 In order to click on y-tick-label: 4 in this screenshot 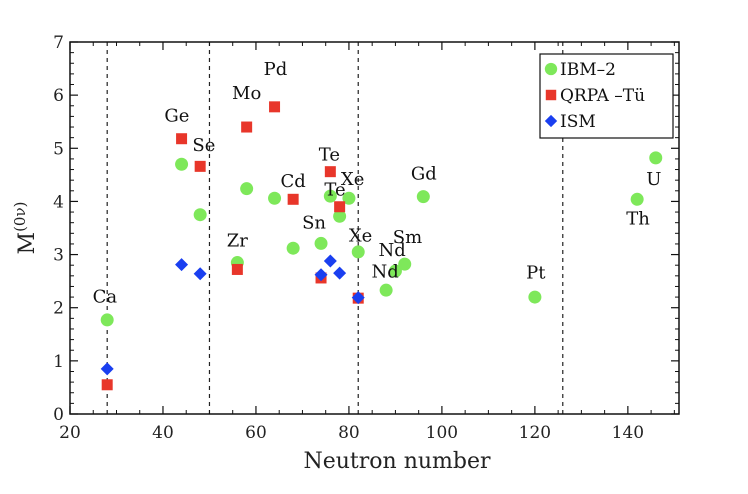, I will do `click(58, 202)`.